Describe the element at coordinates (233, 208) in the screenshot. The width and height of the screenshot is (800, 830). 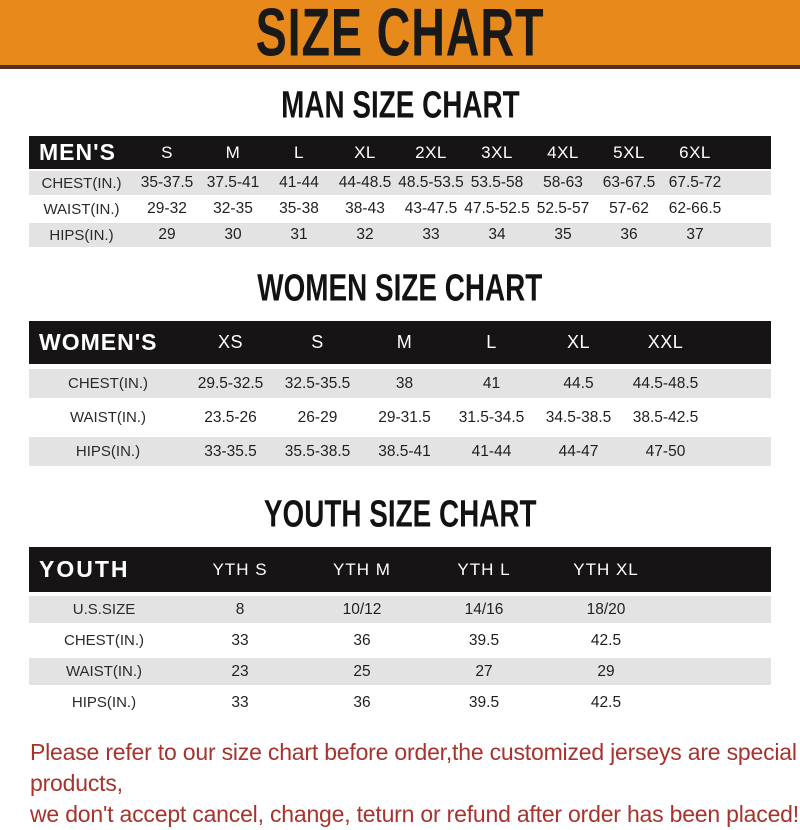
I see `men-cell-waist-in-m: 32-35` at that location.